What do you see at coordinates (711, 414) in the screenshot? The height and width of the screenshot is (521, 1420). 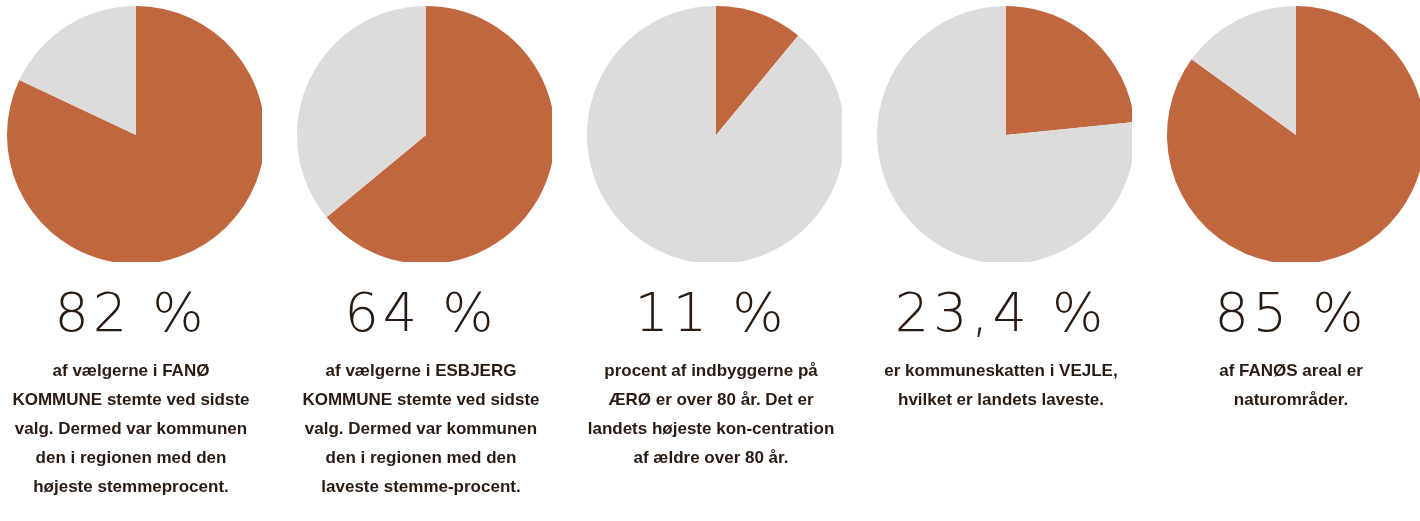 I see `text: procent af indbyggerne på ÆRØ er over 80 år. Det er landets højeste kon-centration af ældre over 80 år.` at bounding box center [711, 414].